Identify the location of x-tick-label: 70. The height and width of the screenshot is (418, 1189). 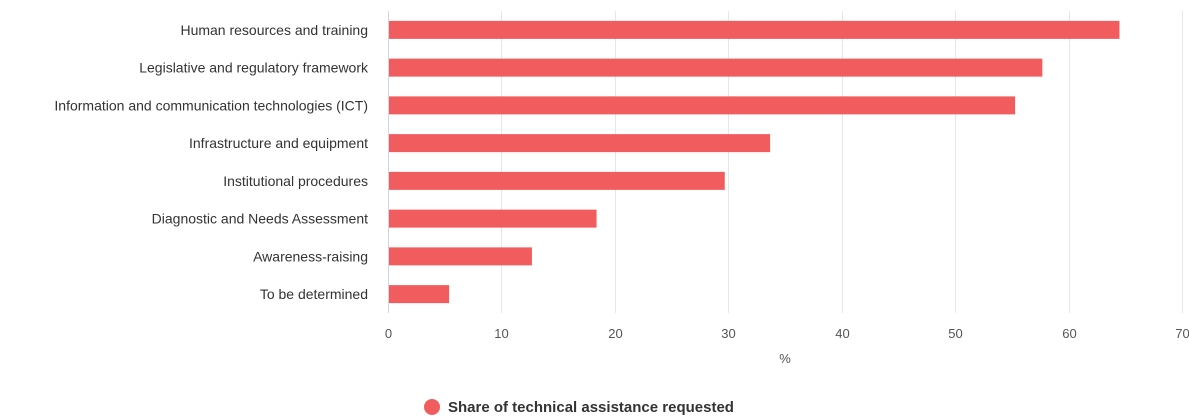
(1182, 333).